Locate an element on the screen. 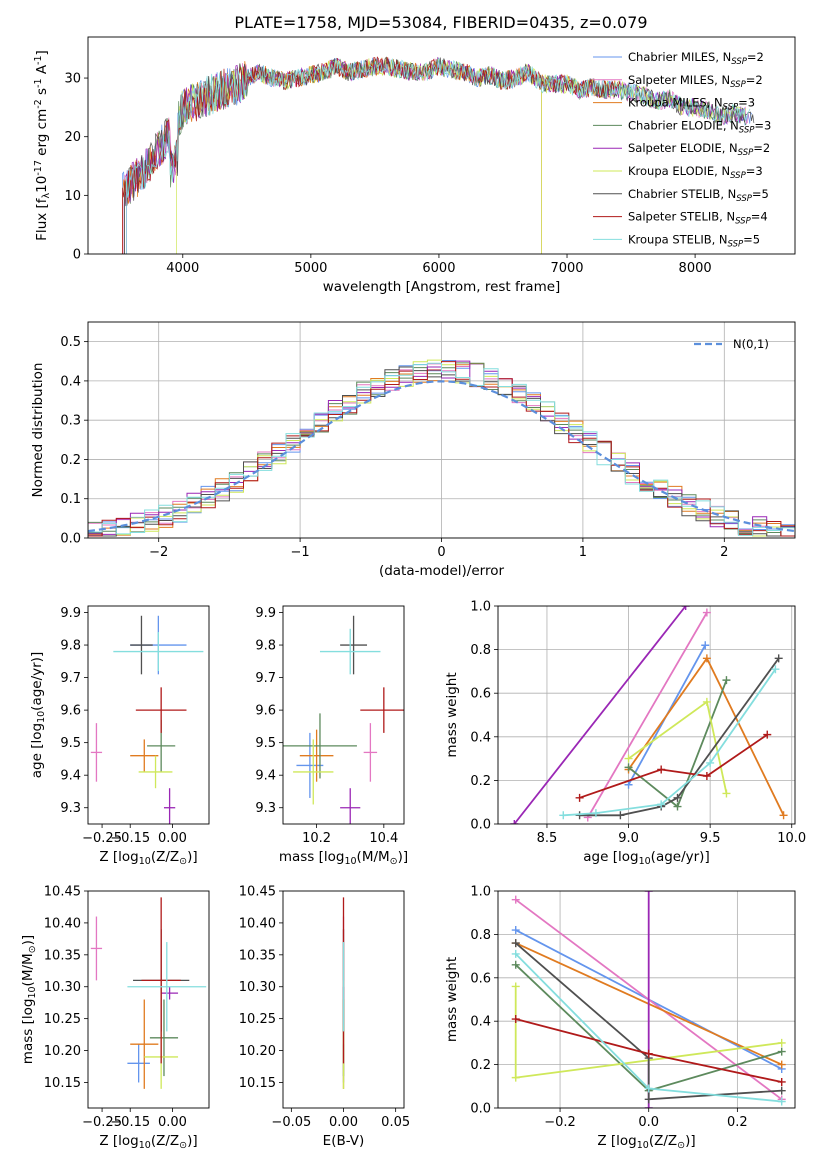 The height and width of the screenshot is (1170, 819). weight-vs-z-ytick-label: 0.2 is located at coordinates (480, 1065).